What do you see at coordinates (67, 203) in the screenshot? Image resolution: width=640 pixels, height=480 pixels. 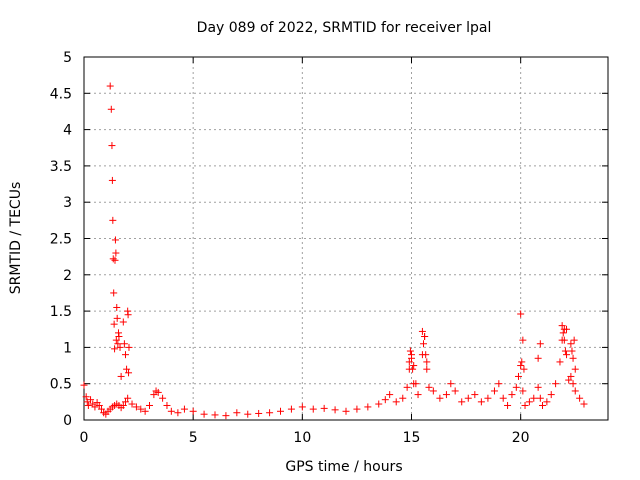 I see `y-tick-label: 3` at bounding box center [67, 203].